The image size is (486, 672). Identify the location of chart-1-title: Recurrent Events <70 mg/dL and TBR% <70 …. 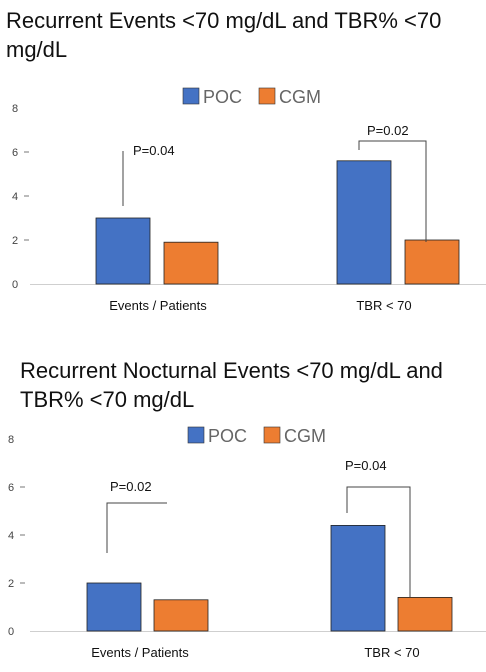
(224, 35).